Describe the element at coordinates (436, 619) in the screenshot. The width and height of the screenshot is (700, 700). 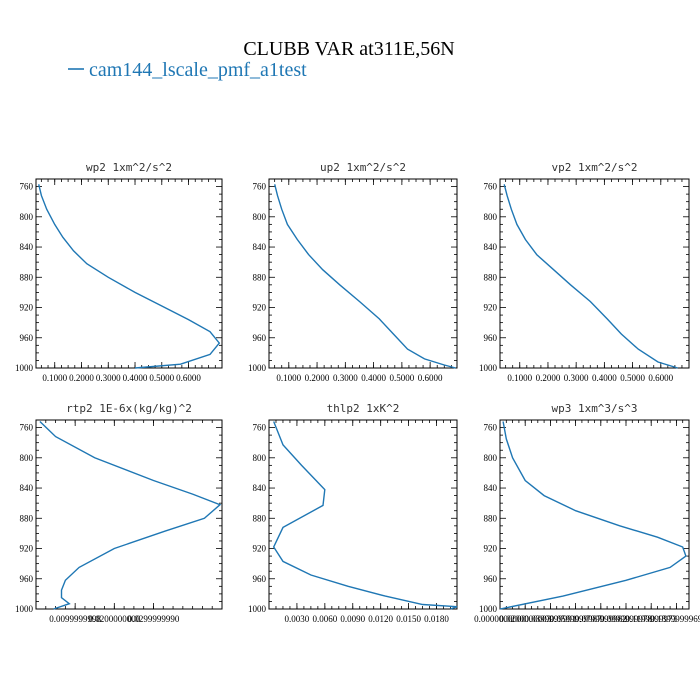
I see `x-tick-label: 0.0180` at that location.